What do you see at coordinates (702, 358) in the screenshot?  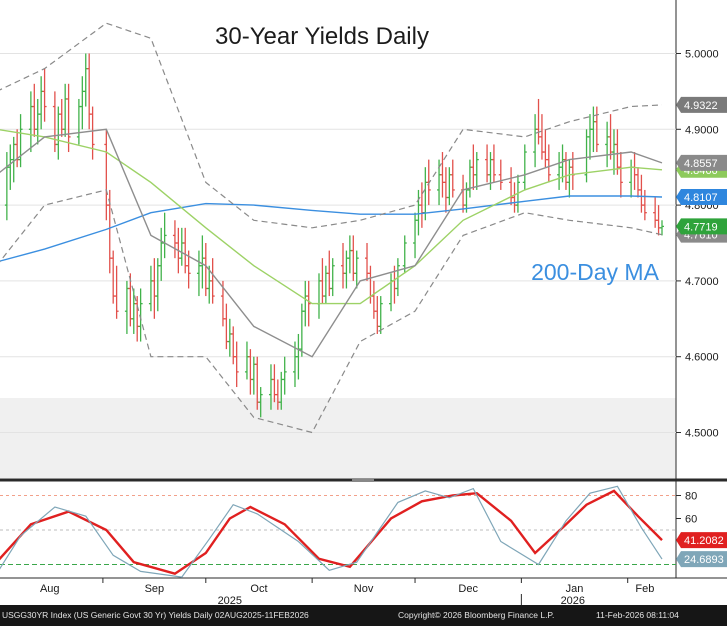 I see `y-axis-tick-label: 4.6000` at bounding box center [702, 358].